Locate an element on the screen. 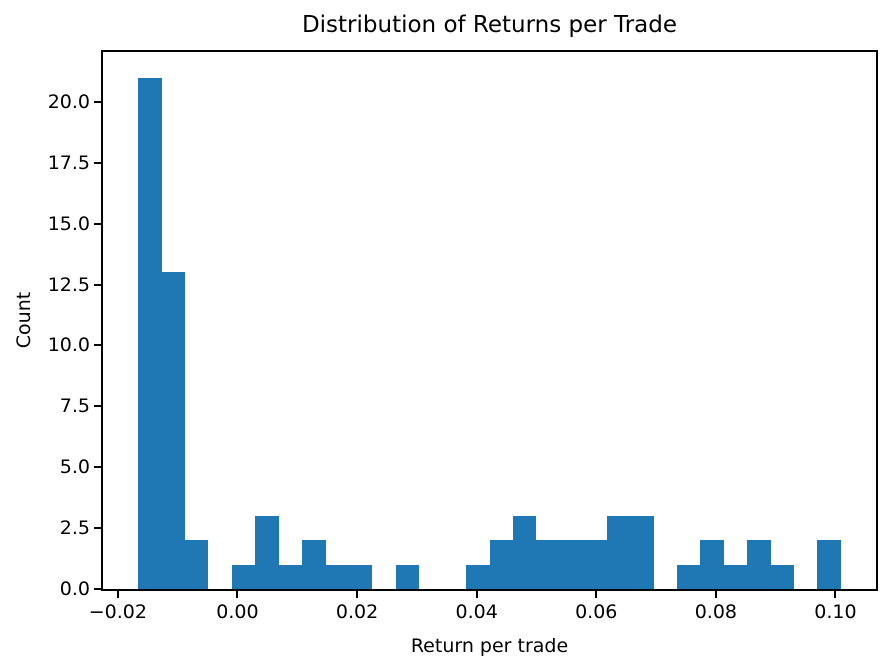 This screenshot has width=896, height=672. x-tick-label: 0.02 is located at coordinates (357, 612).